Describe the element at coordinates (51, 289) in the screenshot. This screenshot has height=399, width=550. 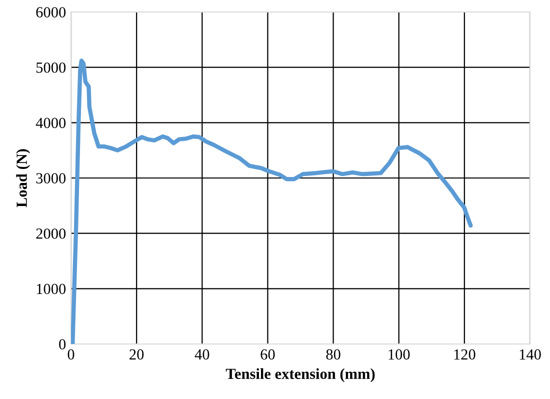
I see `y-tick-label: 1000` at that location.